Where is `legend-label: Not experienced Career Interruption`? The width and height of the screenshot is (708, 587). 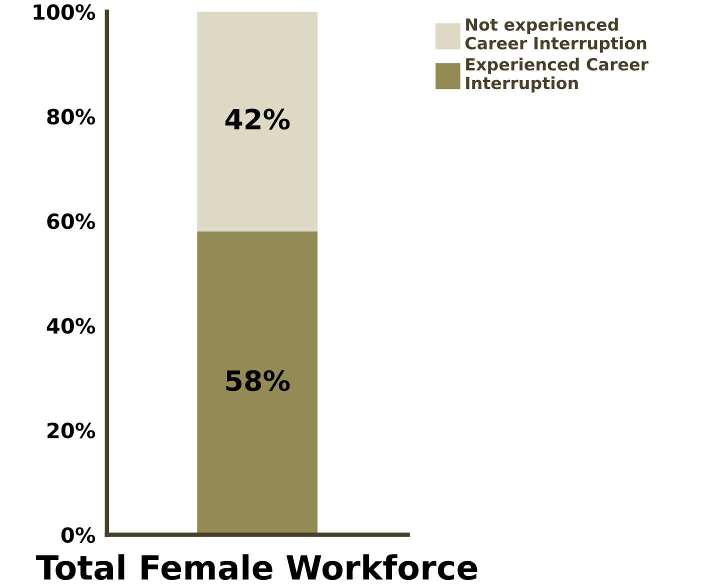
legend-label: Not experienced Career Interruption is located at coordinates (555, 35).